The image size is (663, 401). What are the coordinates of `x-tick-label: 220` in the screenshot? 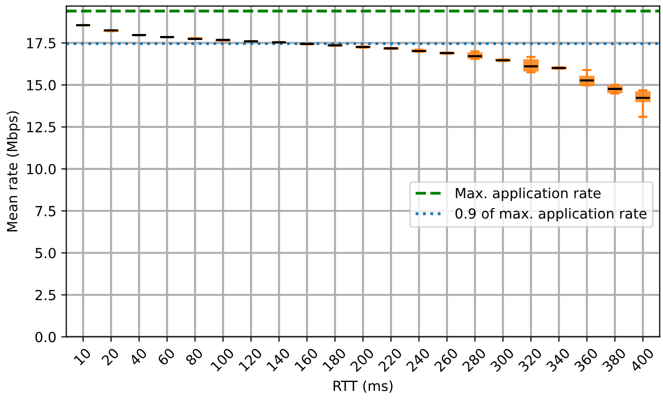 It's located at (390, 359).